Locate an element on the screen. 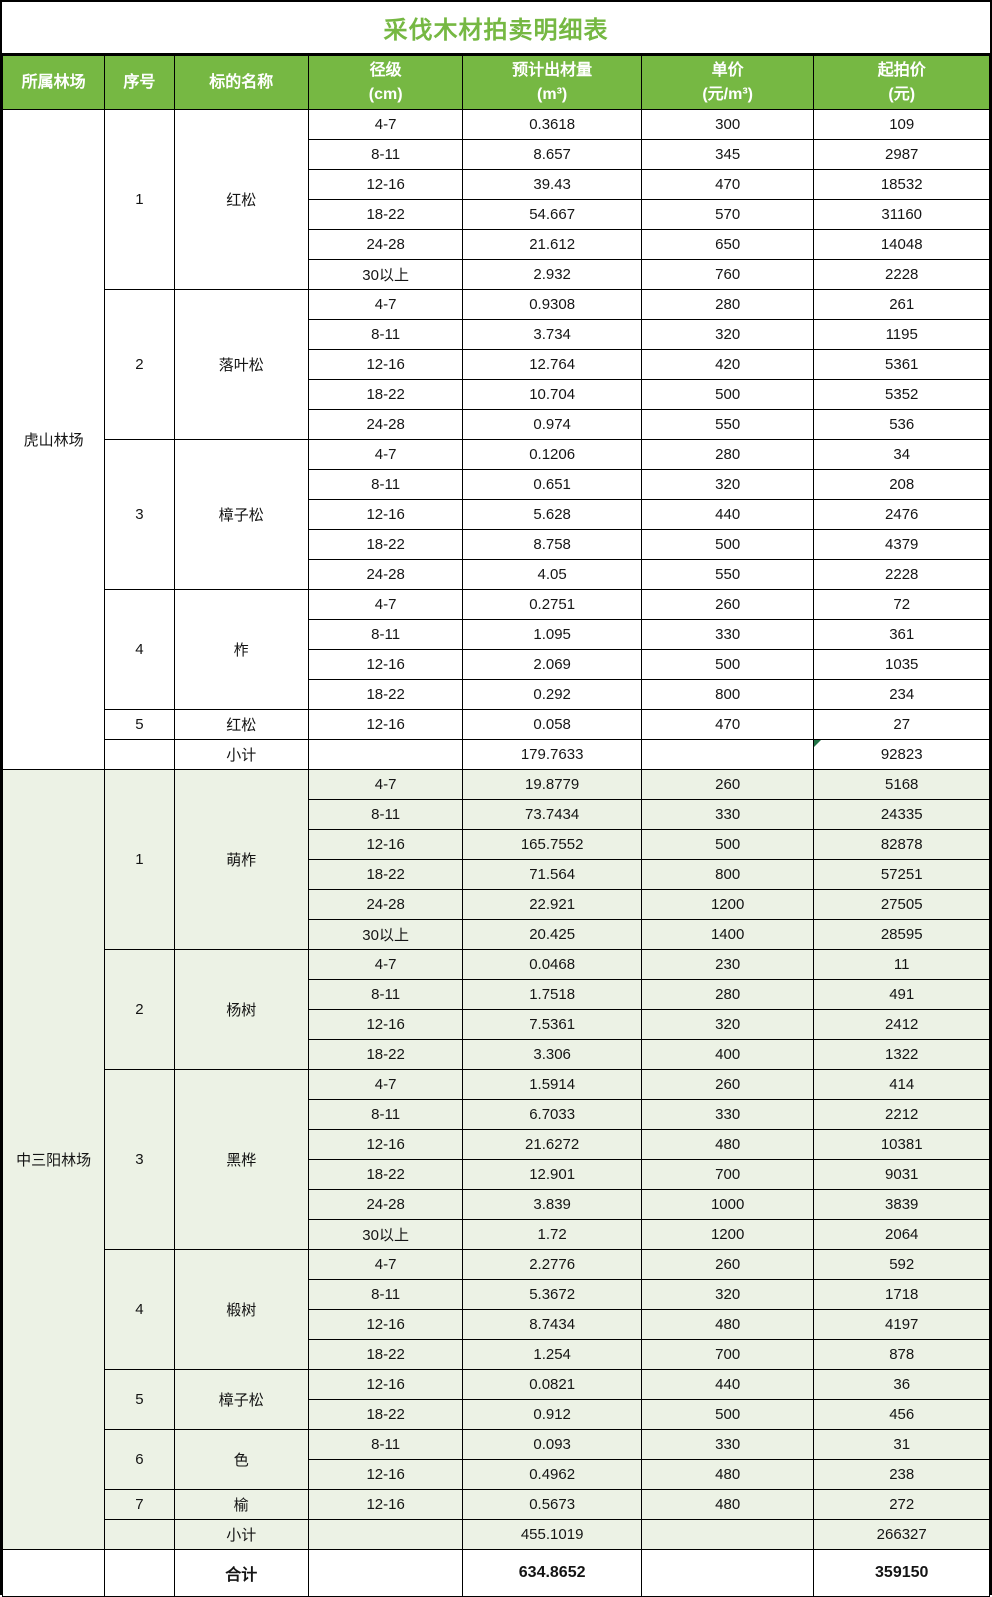 The height and width of the screenshot is (1597, 992). volume-cell: 0.1206 is located at coordinates (552, 454).